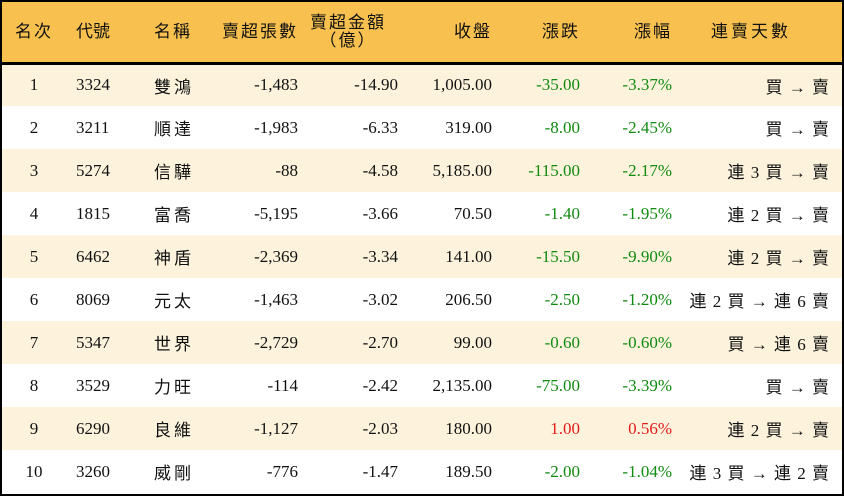 The image size is (844, 496). What do you see at coordinates (757, 33) in the screenshot?
I see `header-consecutive-days: 連賣天數` at bounding box center [757, 33].